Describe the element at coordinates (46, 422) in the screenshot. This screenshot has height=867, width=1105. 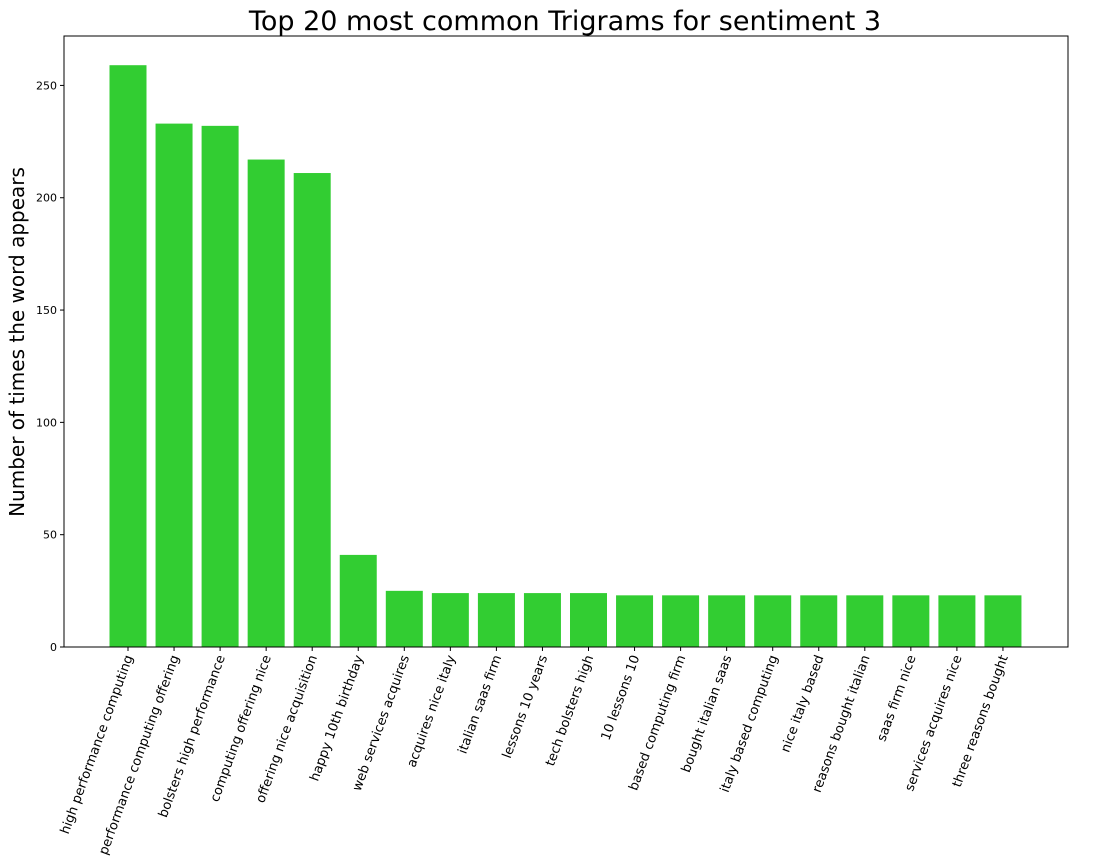
I see `y-tick-label: 100` at that location.